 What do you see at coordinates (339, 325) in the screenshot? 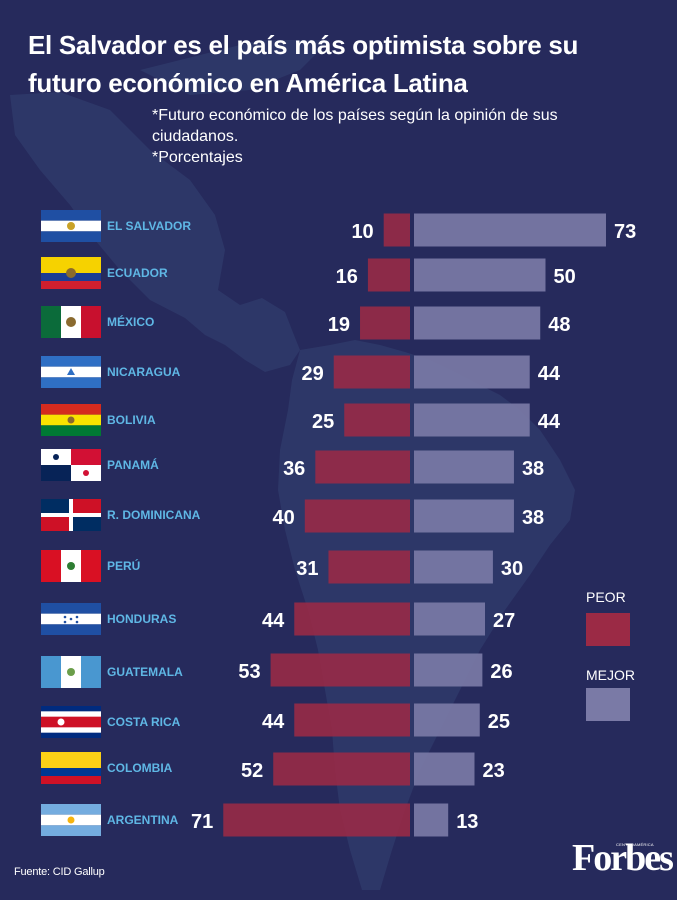
I see `data-label-peor: 19` at bounding box center [339, 325].